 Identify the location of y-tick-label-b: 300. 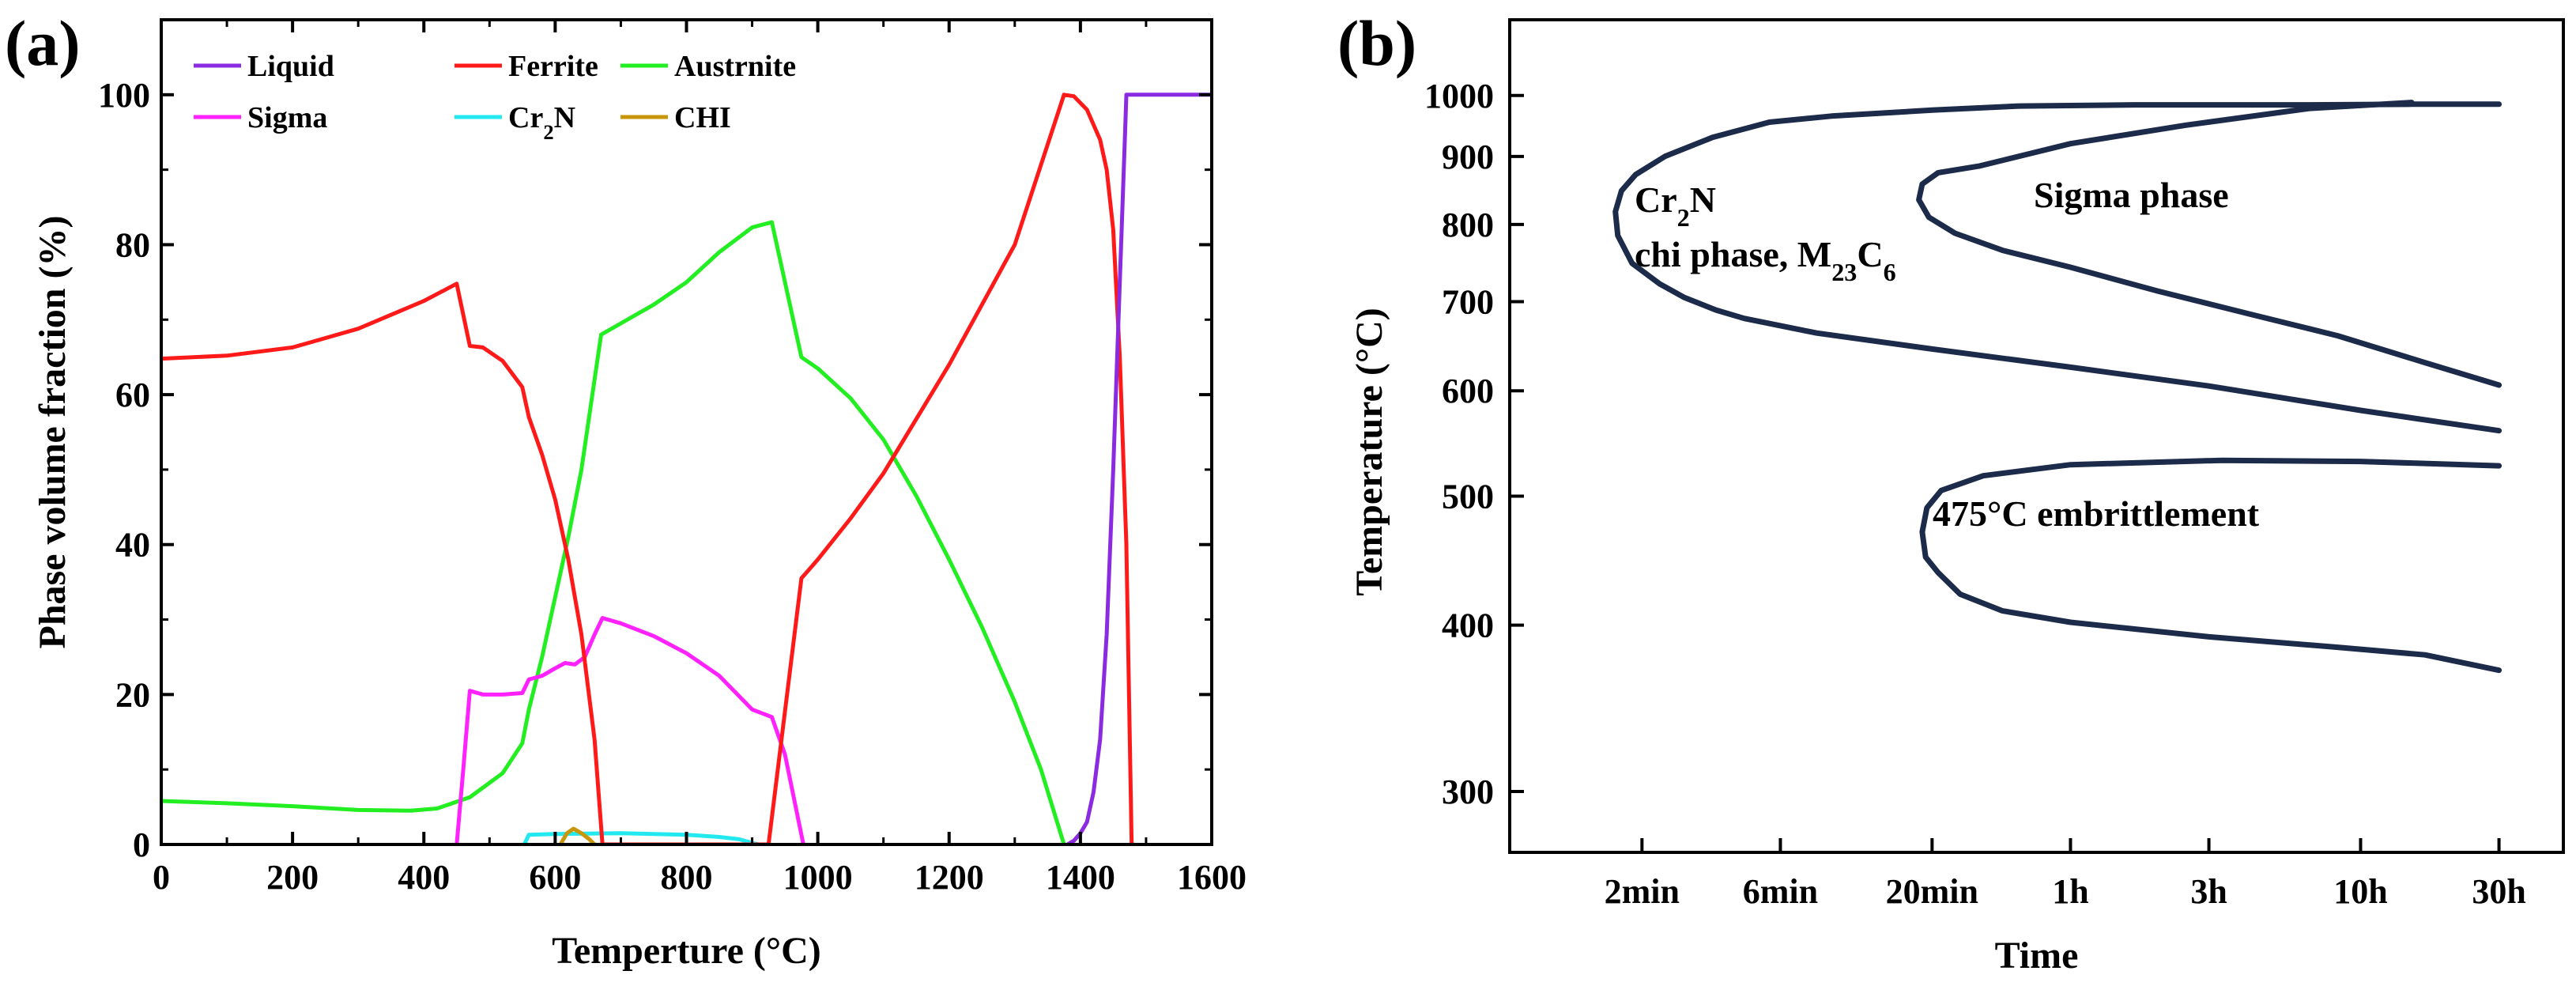
(1468, 792).